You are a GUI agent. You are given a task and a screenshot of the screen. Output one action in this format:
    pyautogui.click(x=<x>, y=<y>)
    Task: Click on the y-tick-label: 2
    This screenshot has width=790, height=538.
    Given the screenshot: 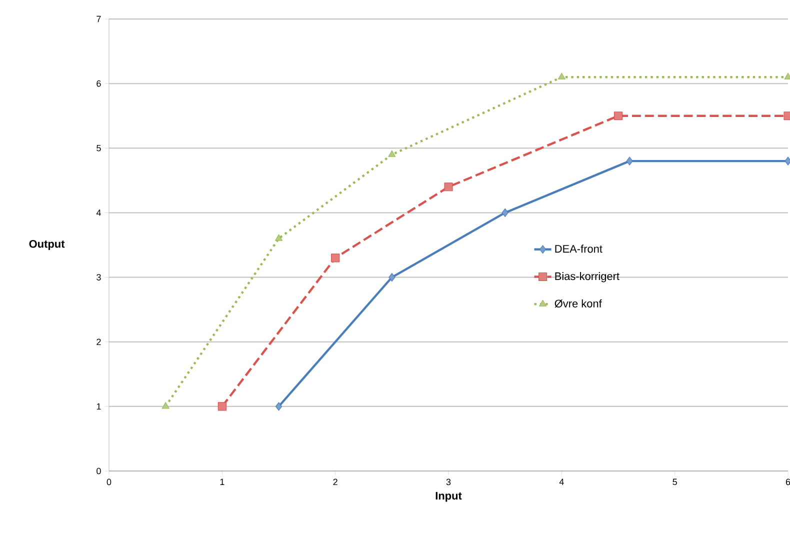 What is the action you would take?
    pyautogui.click(x=98, y=341)
    